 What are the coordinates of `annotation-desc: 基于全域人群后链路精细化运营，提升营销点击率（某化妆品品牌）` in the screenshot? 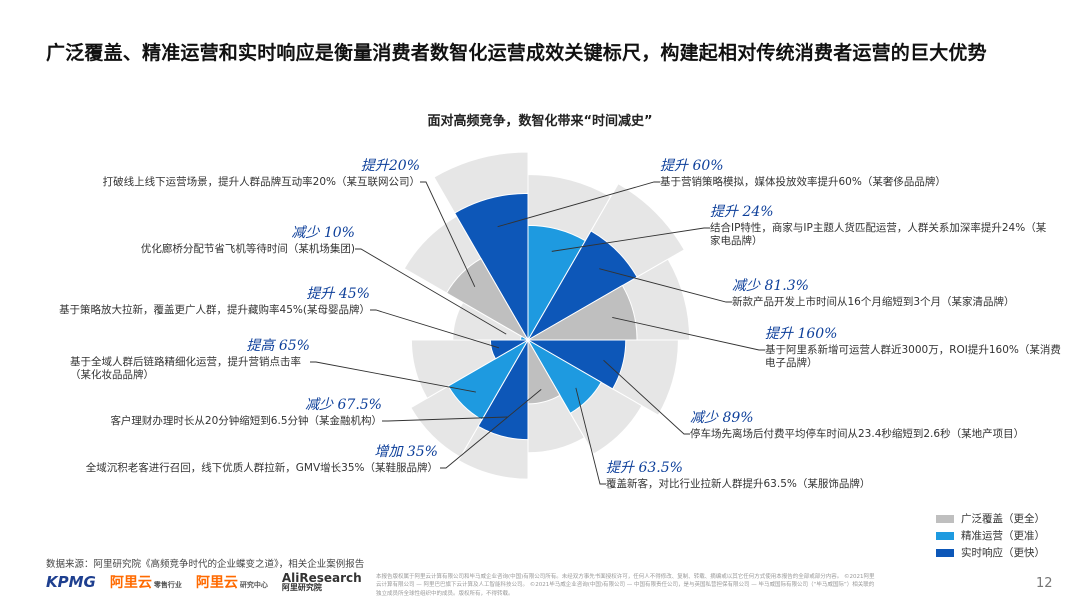 It's located at (185, 368).